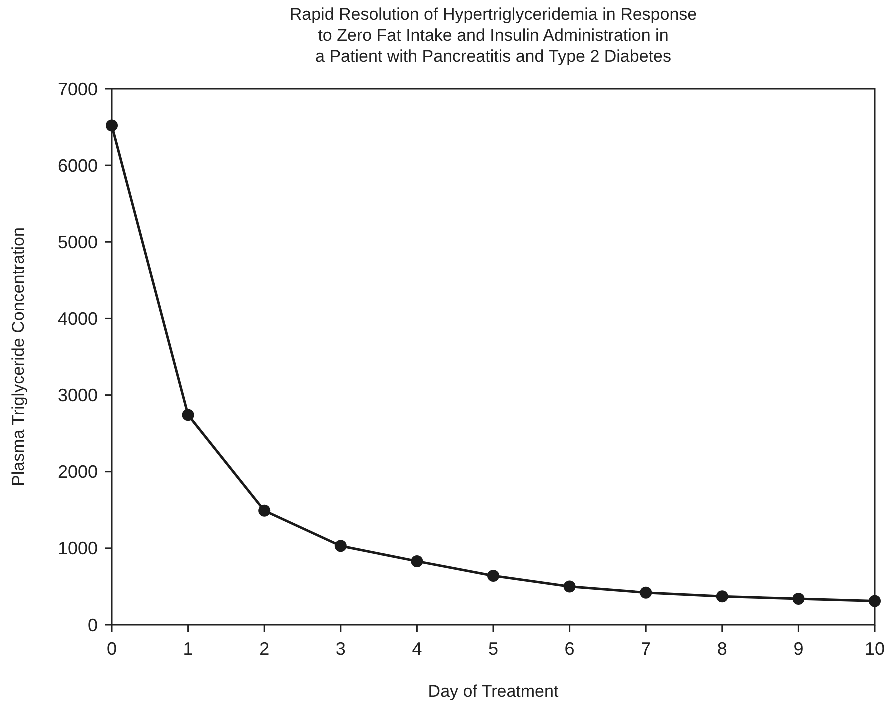 The height and width of the screenshot is (715, 893). Describe the element at coordinates (341, 649) in the screenshot. I see `x-tick-label: 3` at that location.